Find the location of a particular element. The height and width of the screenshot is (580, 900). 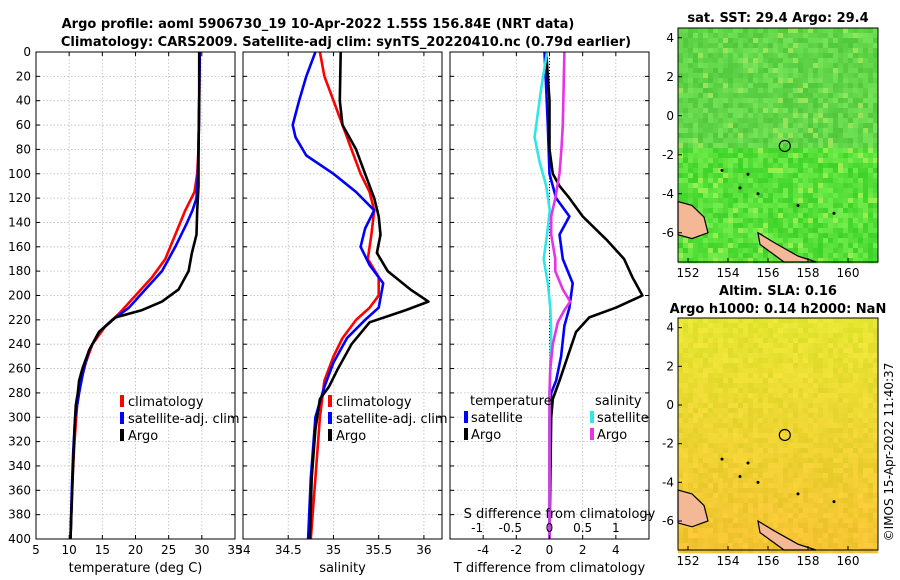

depth-tick-label: 400 is located at coordinates (19, 539).